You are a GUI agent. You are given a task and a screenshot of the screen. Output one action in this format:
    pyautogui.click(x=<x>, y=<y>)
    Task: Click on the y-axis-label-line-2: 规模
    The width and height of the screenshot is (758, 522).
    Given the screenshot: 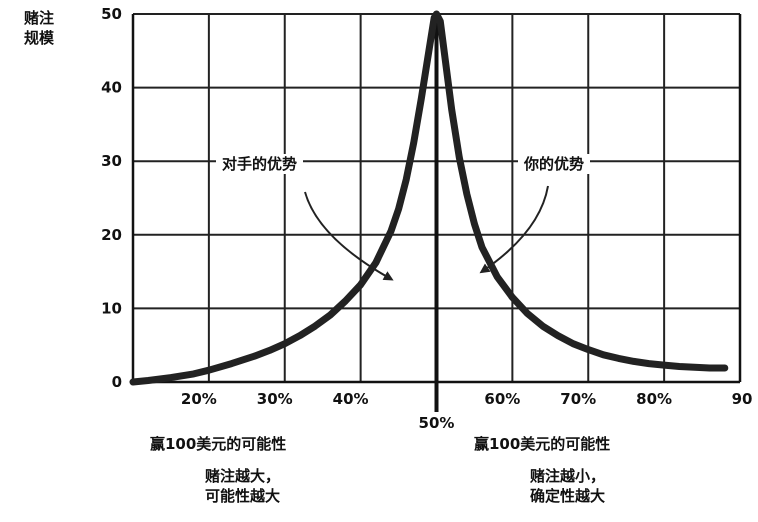 What is the action you would take?
    pyautogui.click(x=39, y=38)
    